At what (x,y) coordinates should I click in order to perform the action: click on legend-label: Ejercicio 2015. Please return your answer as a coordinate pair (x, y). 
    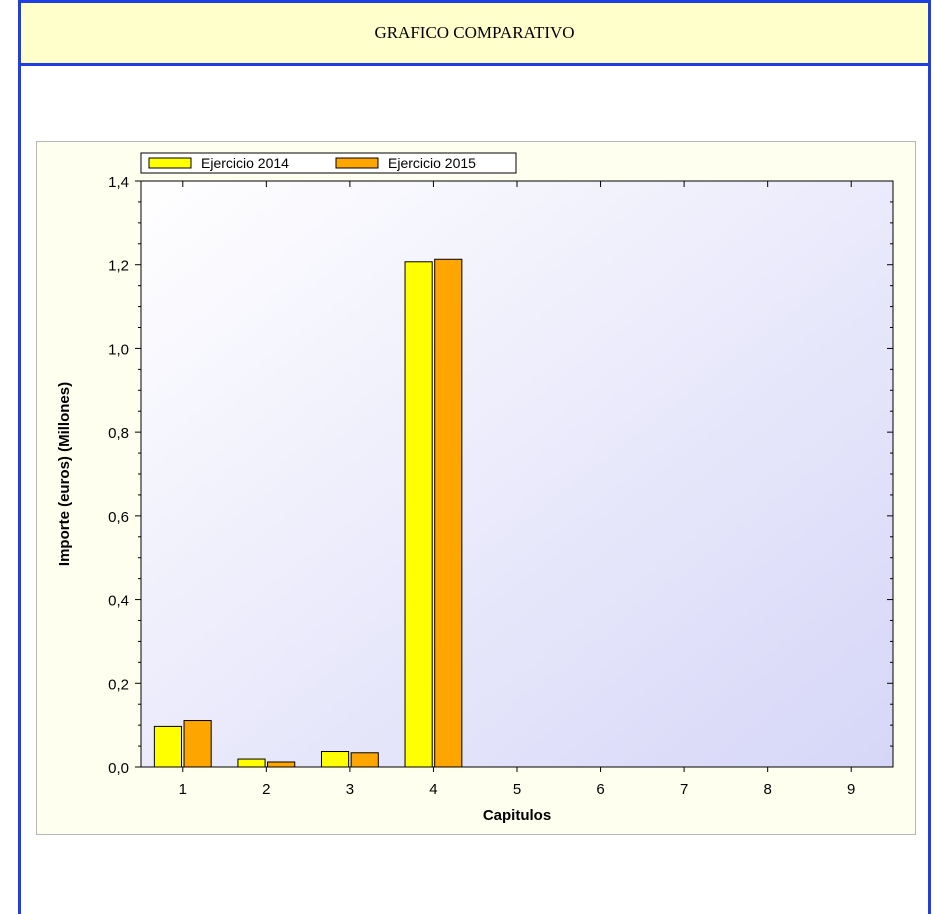
    Looking at the image, I should click on (432, 163).